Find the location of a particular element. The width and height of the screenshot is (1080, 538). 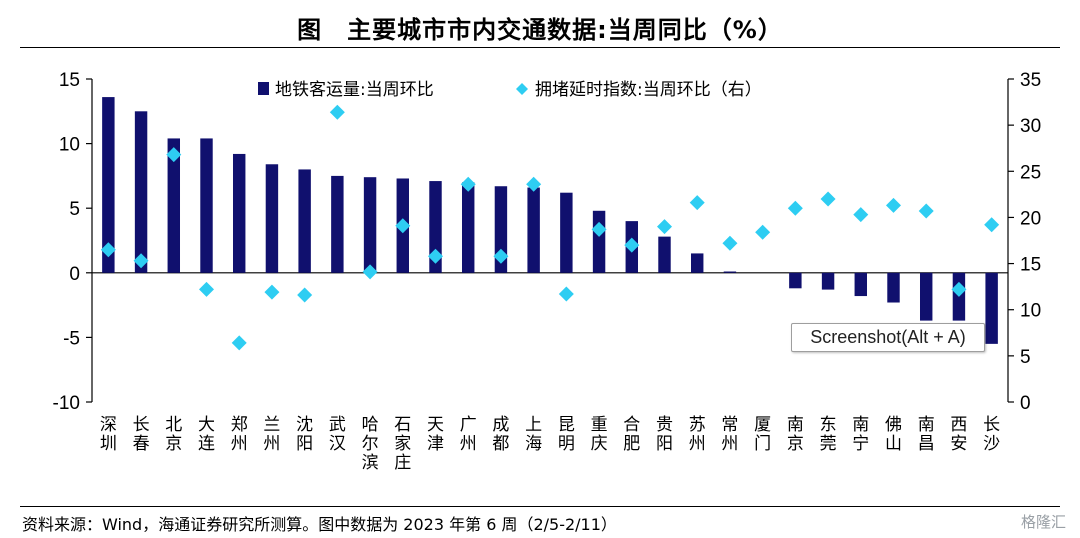

watermark-logo: 格隆汇 is located at coordinates (1043, 522).